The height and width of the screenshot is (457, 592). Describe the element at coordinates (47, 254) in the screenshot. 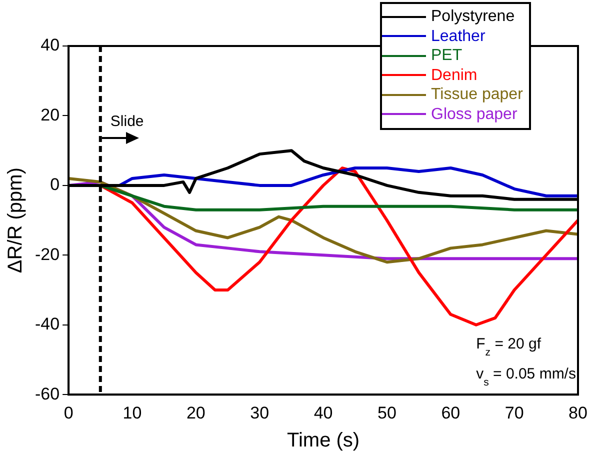

I see `y-tick-label: -20` at that location.